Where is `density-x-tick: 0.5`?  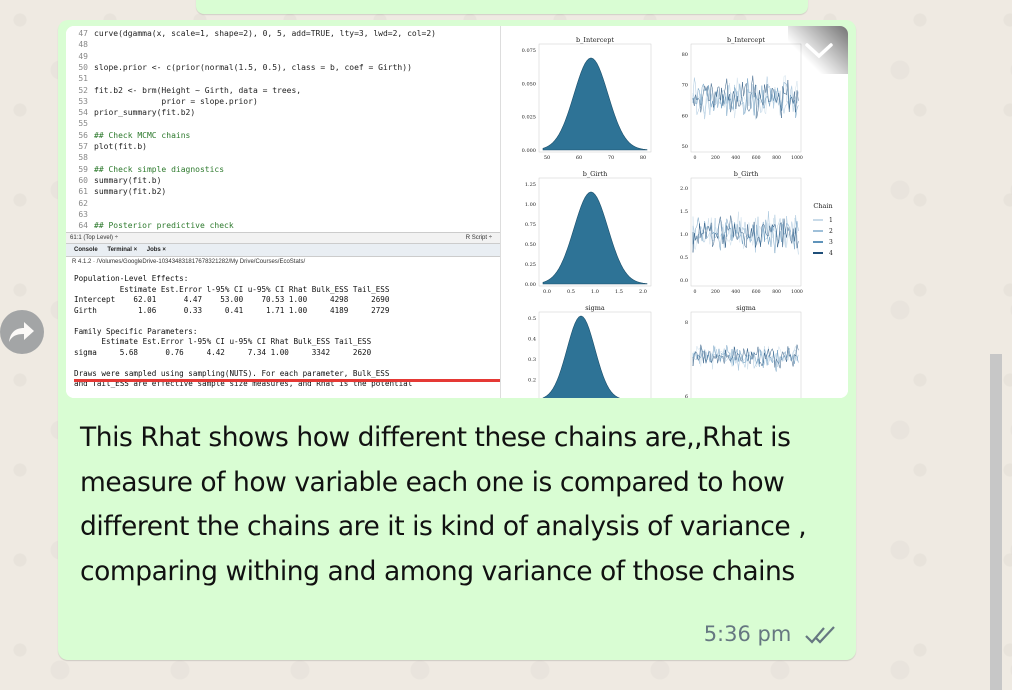 density-x-tick: 0.5 is located at coordinates (571, 292).